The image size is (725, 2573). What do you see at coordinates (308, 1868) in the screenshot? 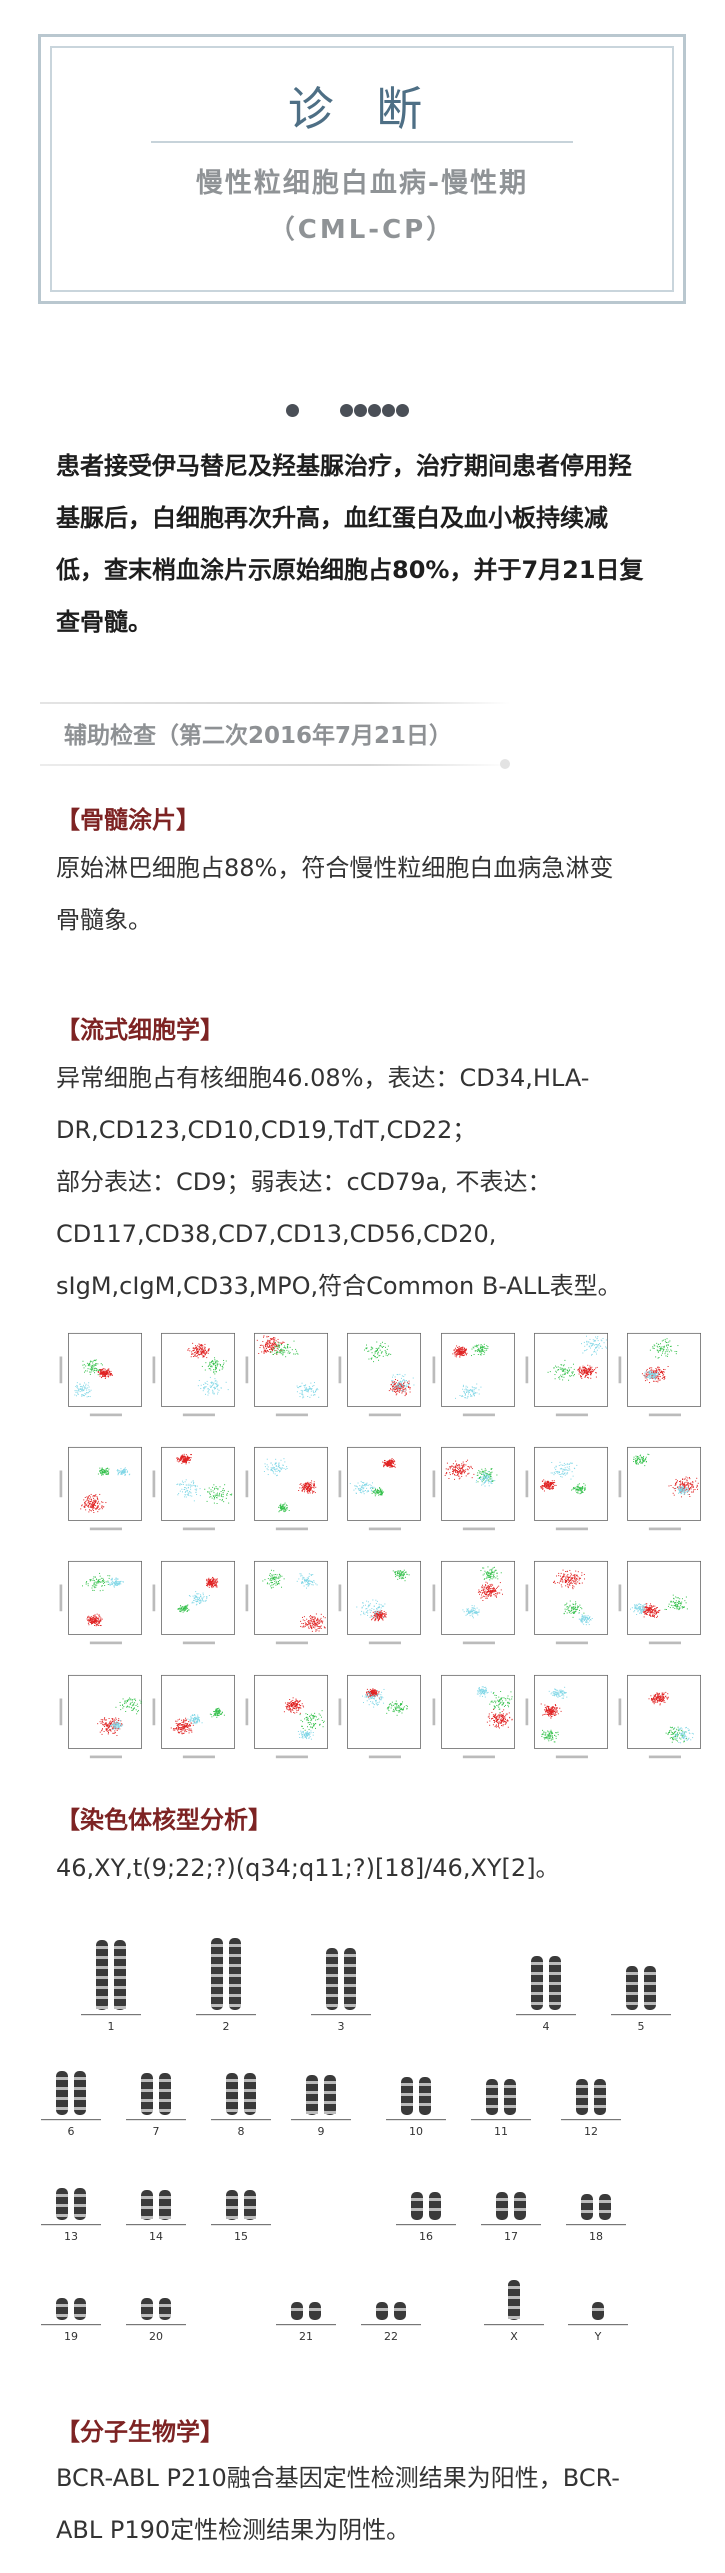
I see `karyotype-result: 46,XY,t(9;22;?)(q34;q11;?)[18]/46,XY[2]。` at bounding box center [308, 1868].